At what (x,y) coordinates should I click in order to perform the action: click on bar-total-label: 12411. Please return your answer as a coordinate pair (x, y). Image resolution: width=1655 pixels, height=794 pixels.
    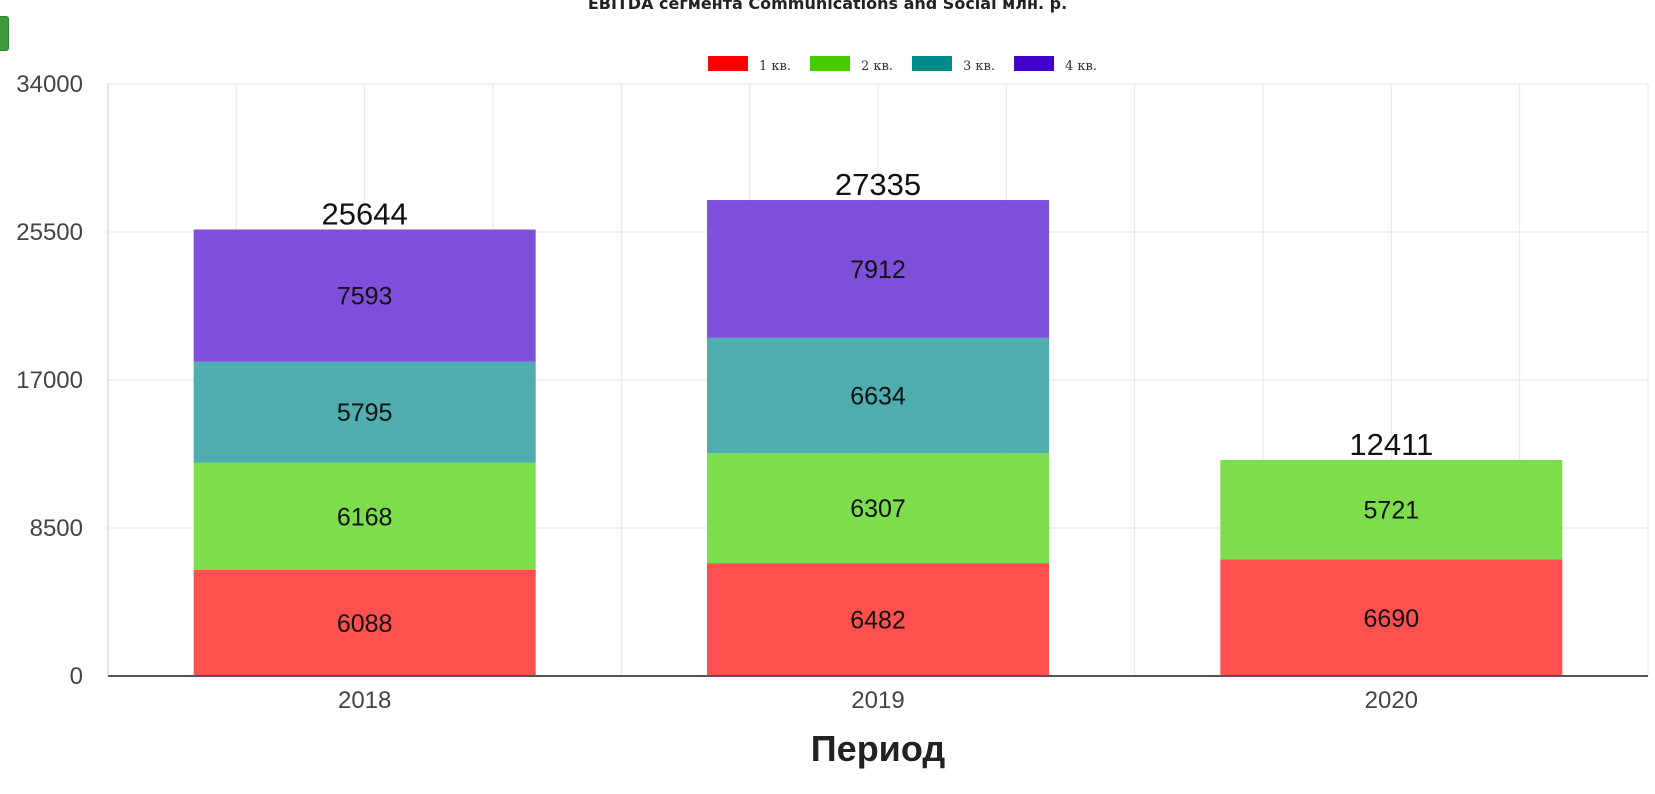
    Looking at the image, I should click on (1391, 444).